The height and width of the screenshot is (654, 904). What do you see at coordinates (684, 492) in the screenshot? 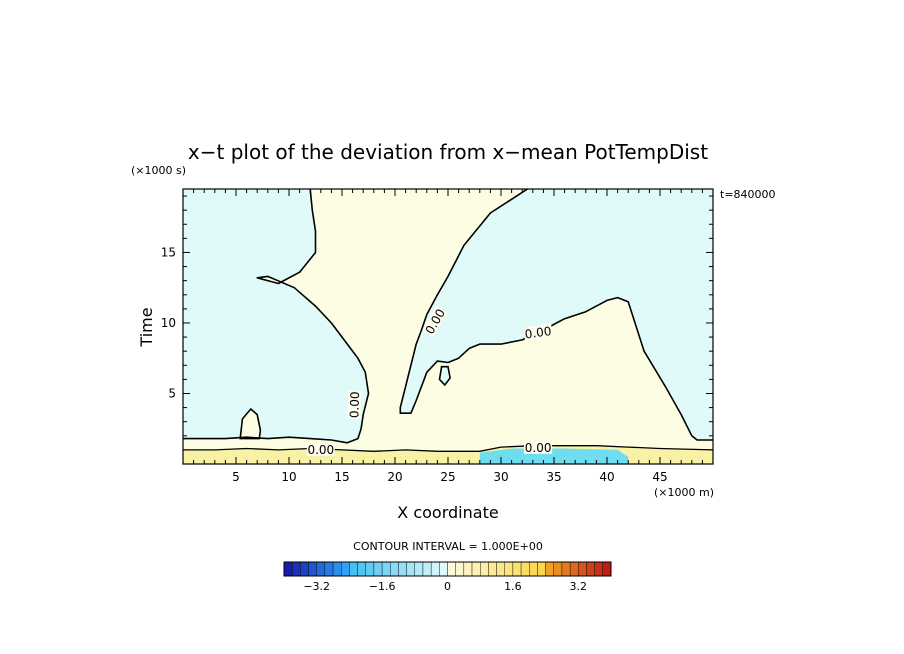
I see `x-unit-label: (×1000 m)` at bounding box center [684, 492].